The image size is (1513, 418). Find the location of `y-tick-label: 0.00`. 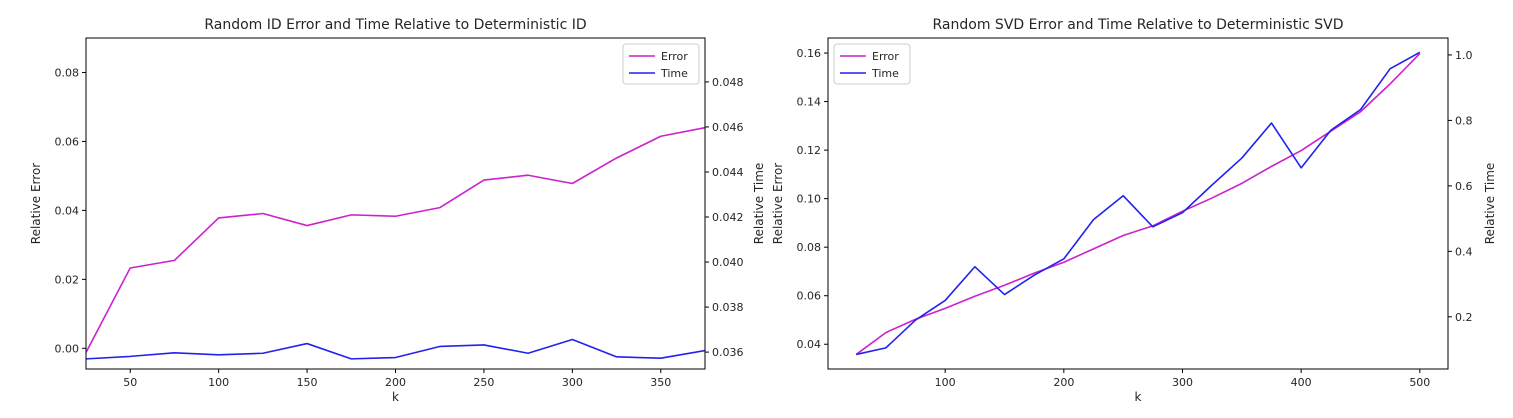

y-tick-label: 0.00 is located at coordinates (67, 348).